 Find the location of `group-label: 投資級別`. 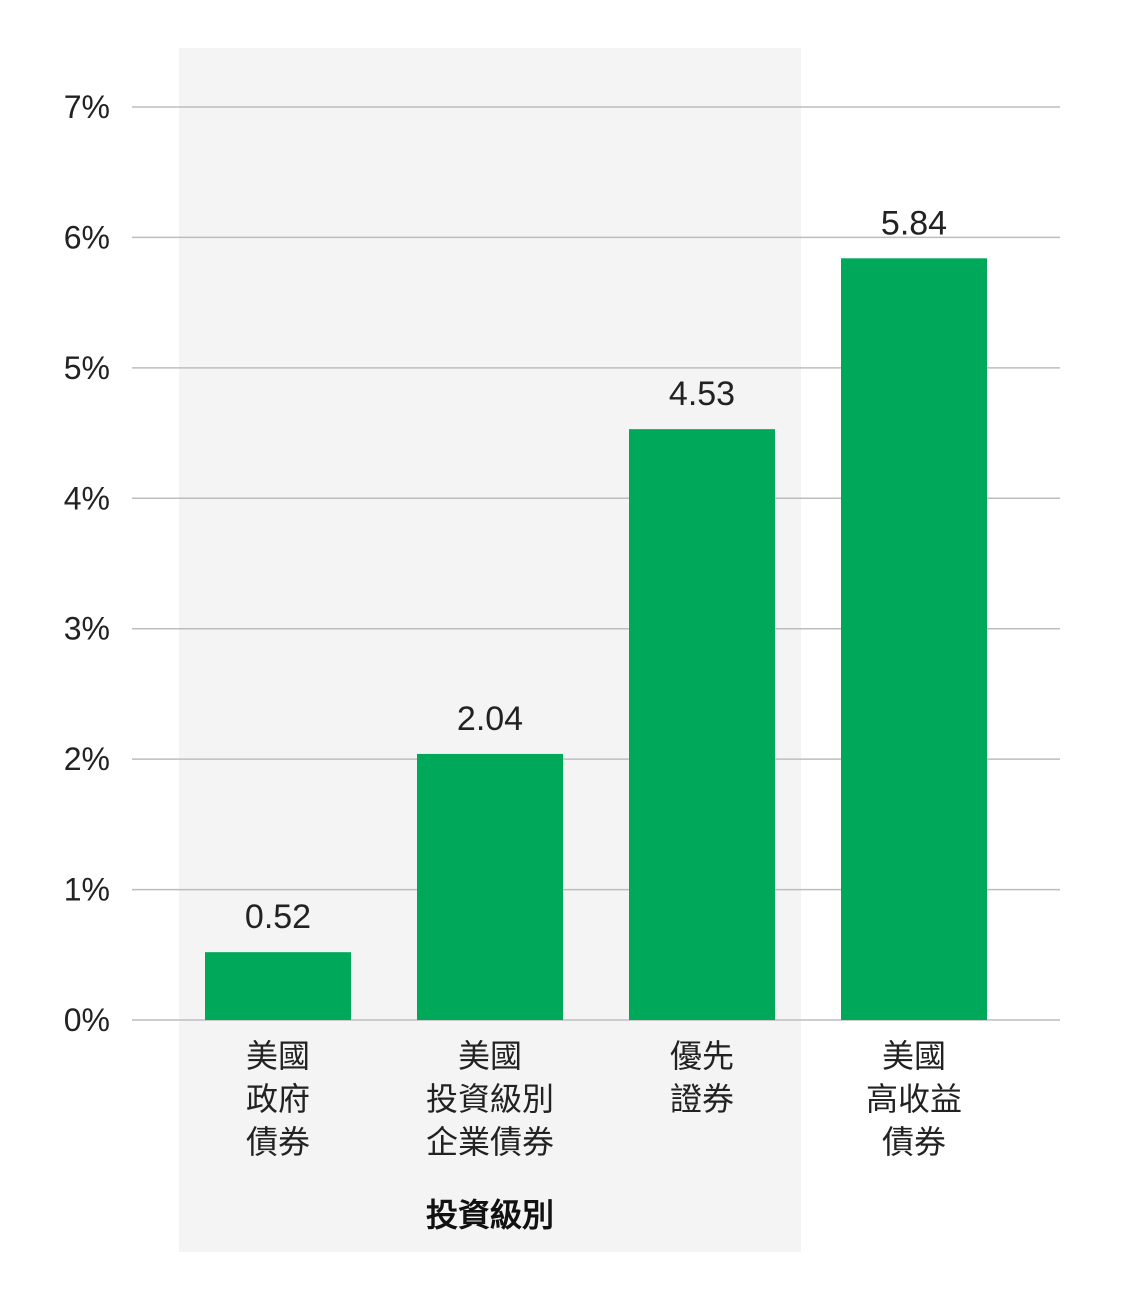

group-label: 投資級別 is located at coordinates (490, 1215).